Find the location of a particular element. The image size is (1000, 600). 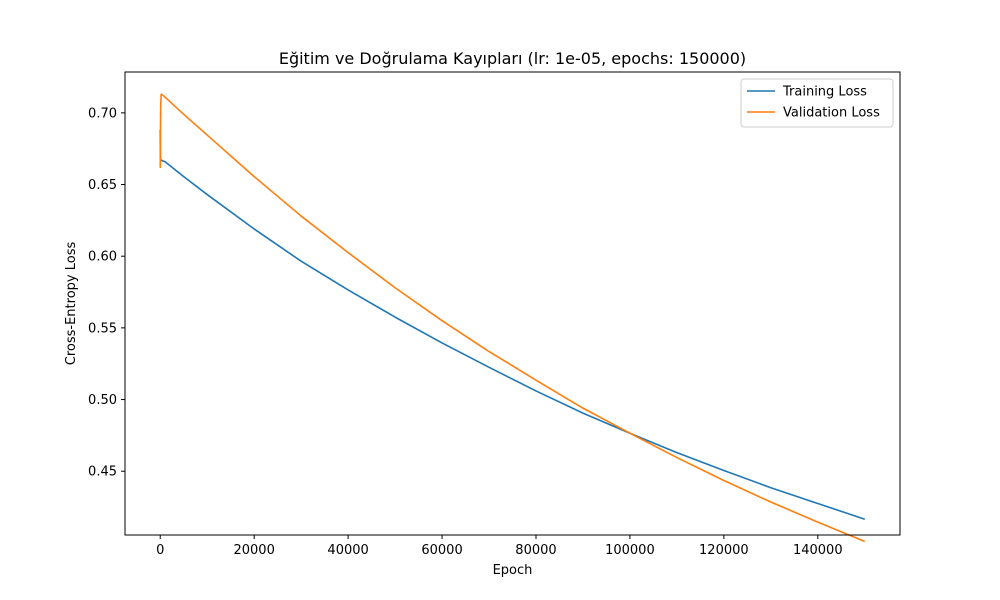

legend-label-1: Validation Loss is located at coordinates (831, 113).